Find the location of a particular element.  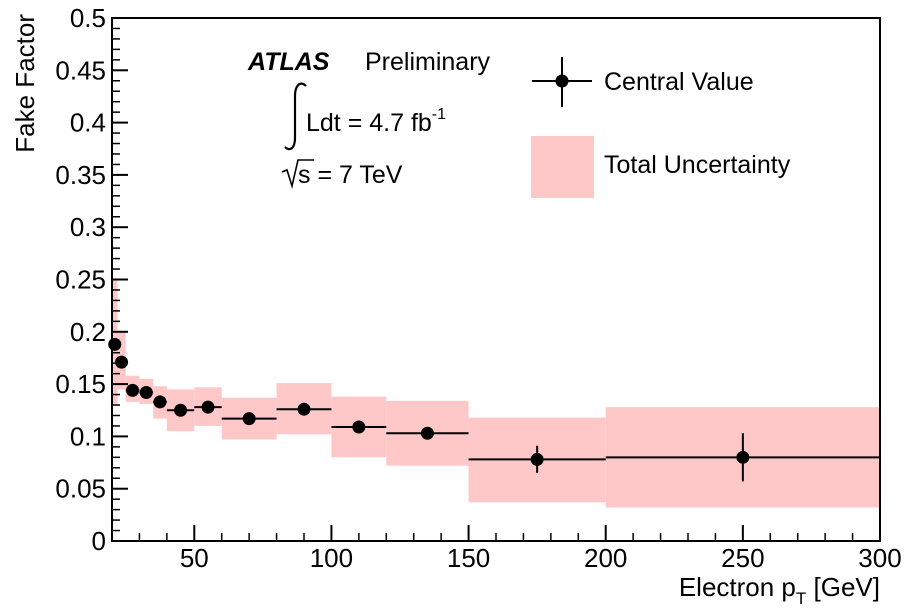

luminosity-label: Ldt = 4.7 fb-1 is located at coordinates (376, 121).